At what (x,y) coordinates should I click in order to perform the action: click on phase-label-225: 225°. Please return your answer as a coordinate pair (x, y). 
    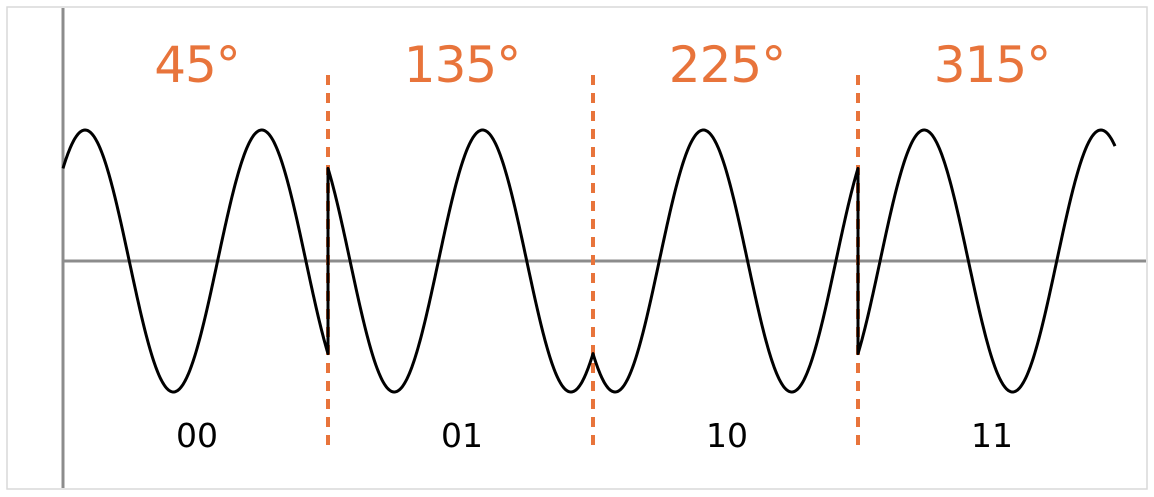
    Looking at the image, I should click on (727, 65).